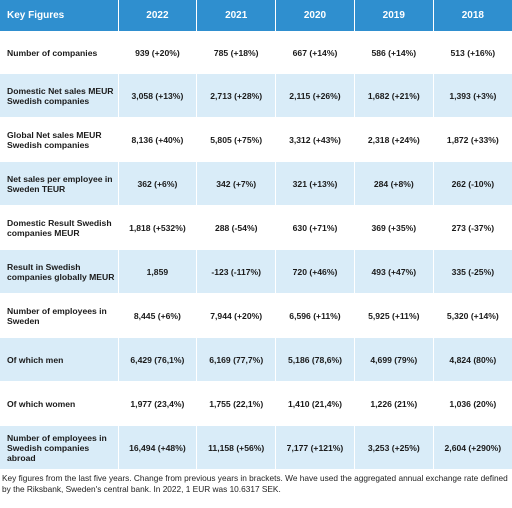 This screenshot has width=512, height=508. What do you see at coordinates (315, 447) in the screenshot?
I see `table-cell: 7,177 (+121%)` at bounding box center [315, 447].